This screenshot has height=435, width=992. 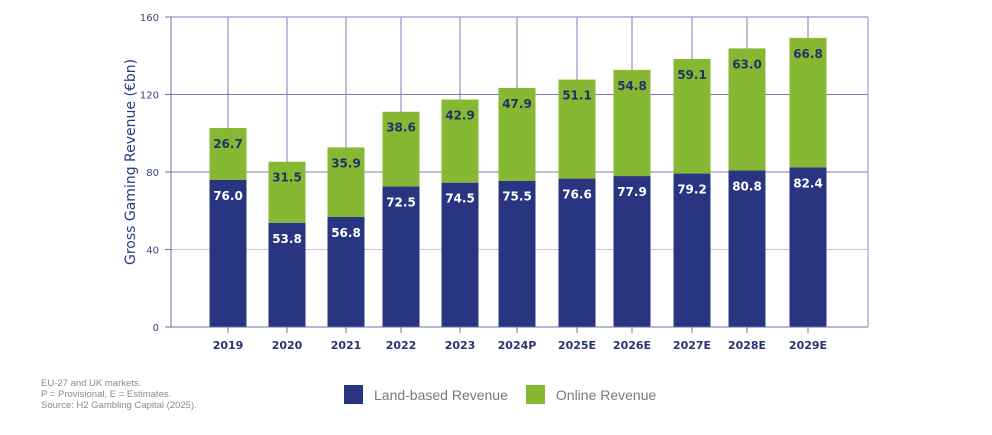 What do you see at coordinates (509, 394) in the screenshot?
I see `legend: Land-based Revenue Online Revenue` at bounding box center [509, 394].